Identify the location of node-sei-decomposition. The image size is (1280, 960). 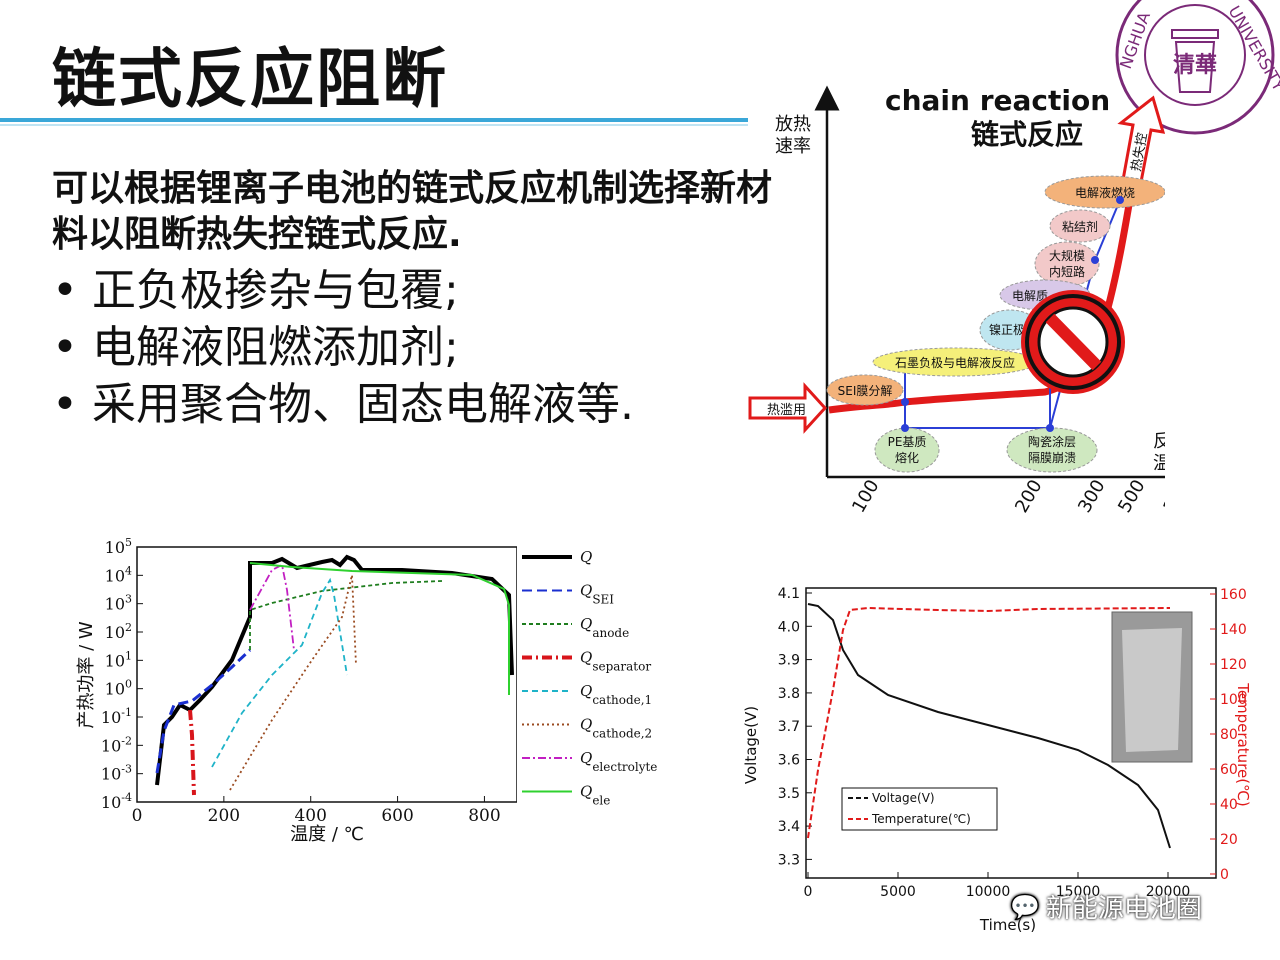
(865, 390).